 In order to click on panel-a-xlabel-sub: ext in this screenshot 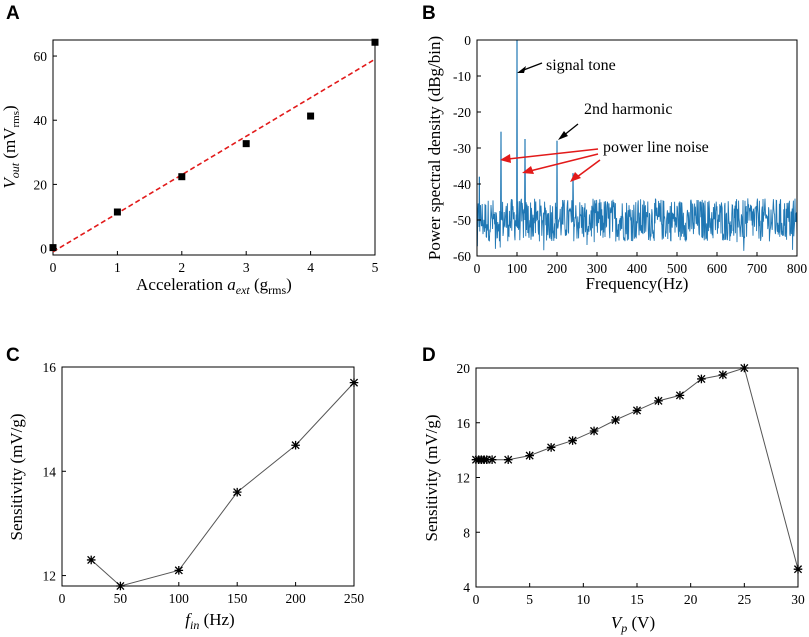, I will do `click(243, 290)`.